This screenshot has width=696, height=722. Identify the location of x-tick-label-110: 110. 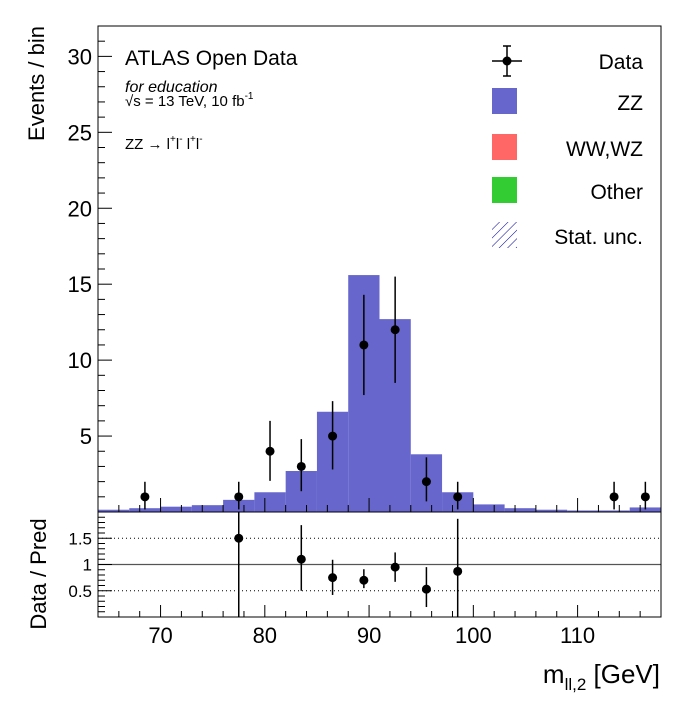
(577, 635).